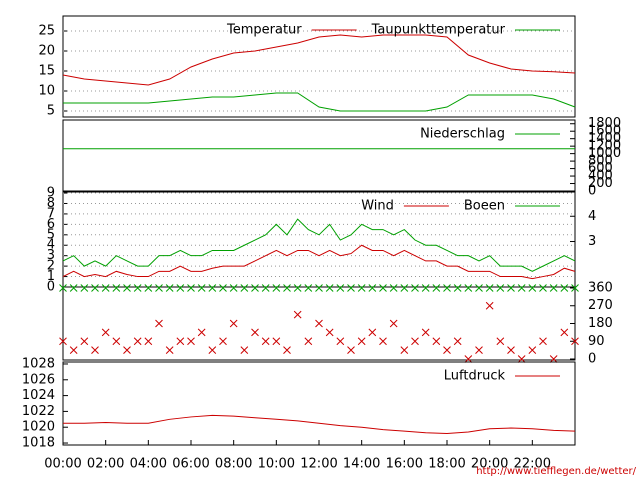 The width and height of the screenshot is (640, 480). I want to click on y-tick-label: 2, so click(51, 266).